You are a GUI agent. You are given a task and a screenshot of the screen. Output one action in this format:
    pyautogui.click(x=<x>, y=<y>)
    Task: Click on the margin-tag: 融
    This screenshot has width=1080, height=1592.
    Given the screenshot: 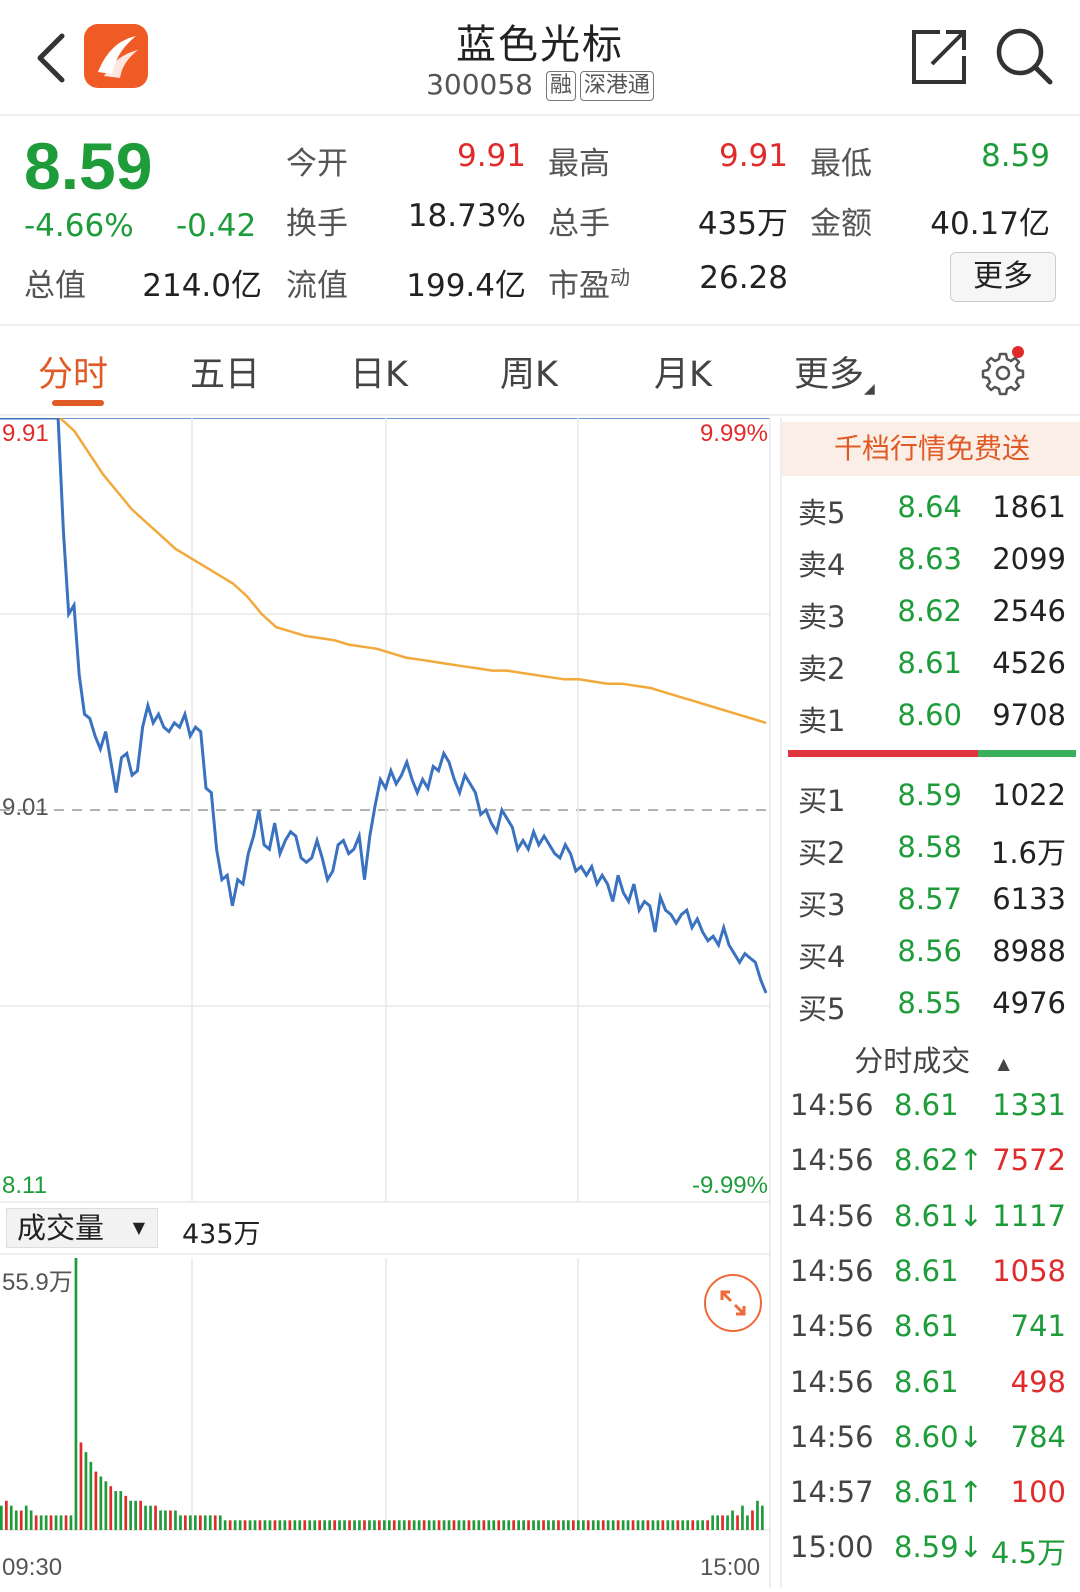 What is the action you would take?
    pyautogui.click(x=560, y=86)
    